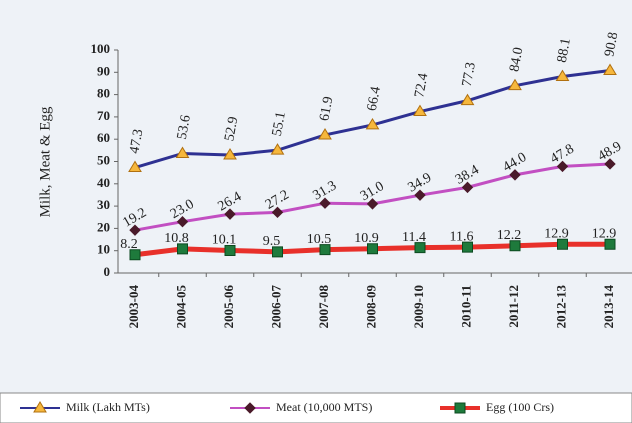  I want to click on value-label: 10.9, so click(366, 238).